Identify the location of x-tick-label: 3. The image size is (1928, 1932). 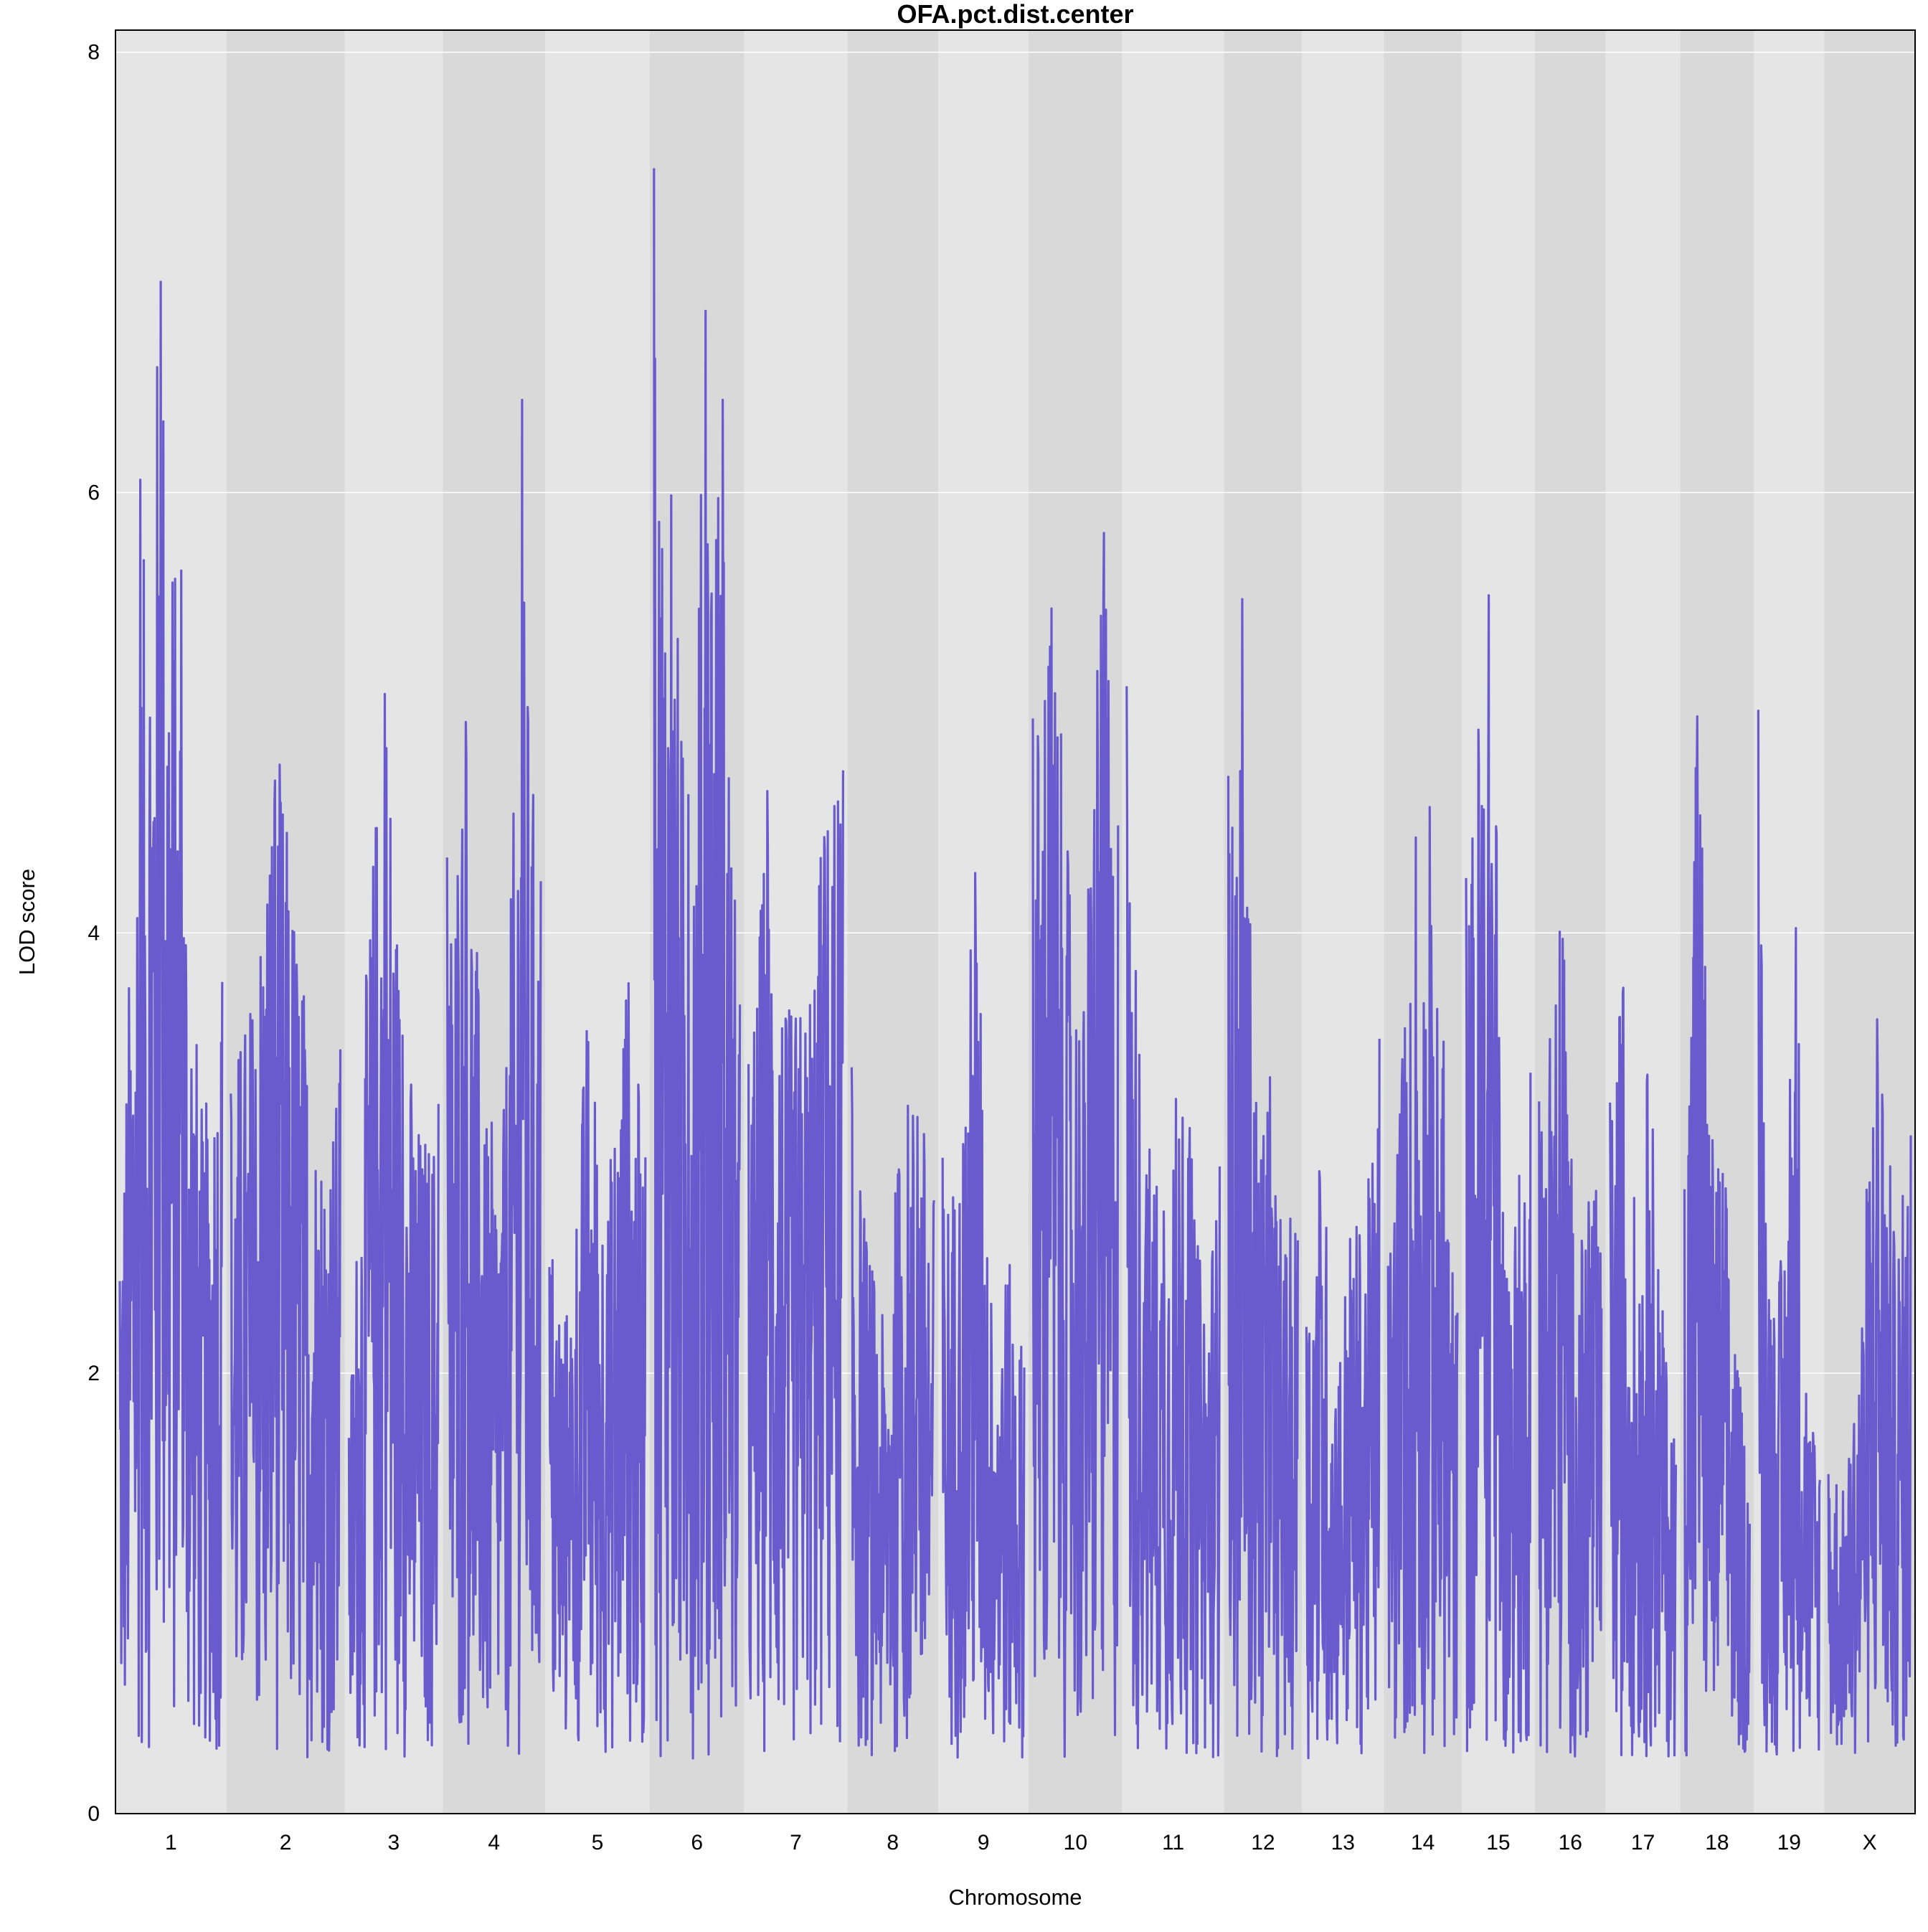
(394, 1843).